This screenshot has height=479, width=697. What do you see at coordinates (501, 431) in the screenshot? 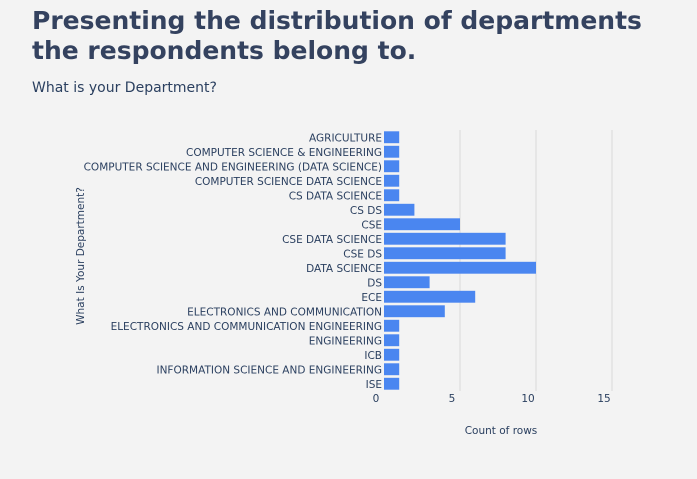
I see `x-axis-title: Count of rows` at bounding box center [501, 431].